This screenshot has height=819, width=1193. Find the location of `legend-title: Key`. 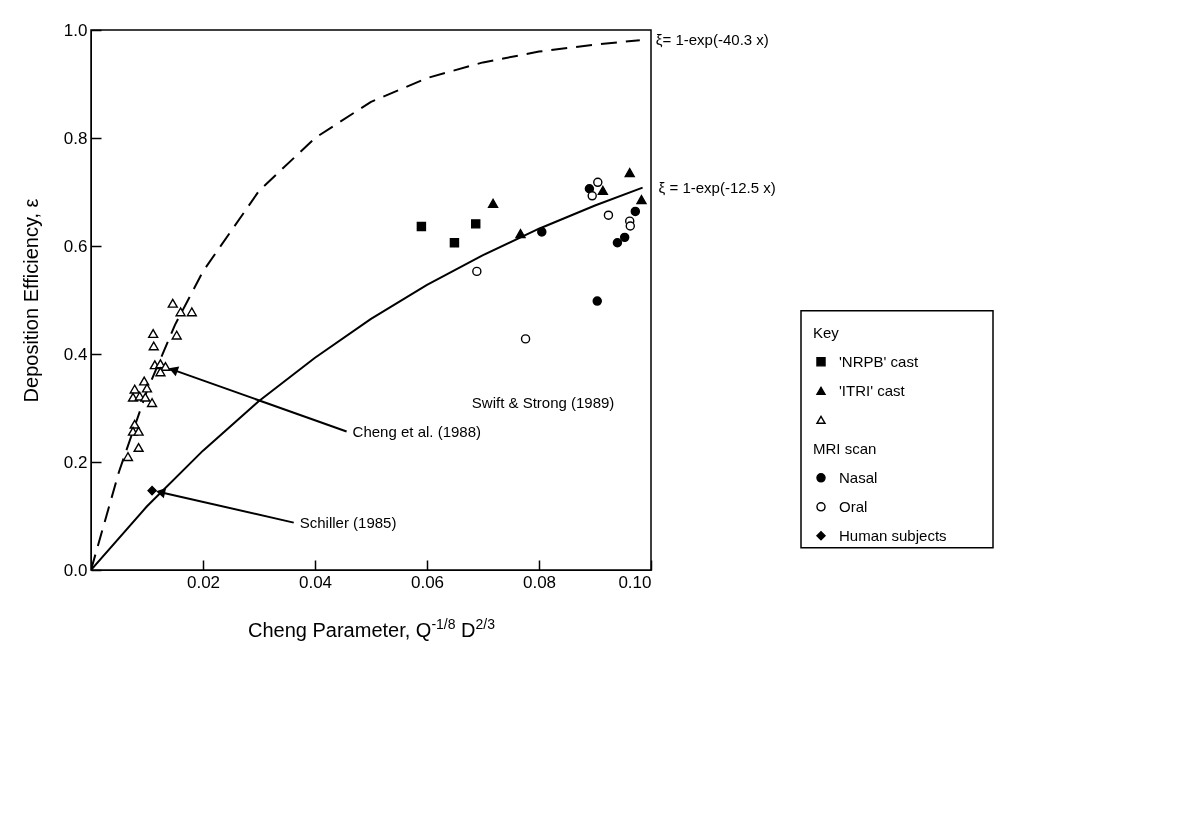

legend-title: Key is located at coordinates (826, 332).